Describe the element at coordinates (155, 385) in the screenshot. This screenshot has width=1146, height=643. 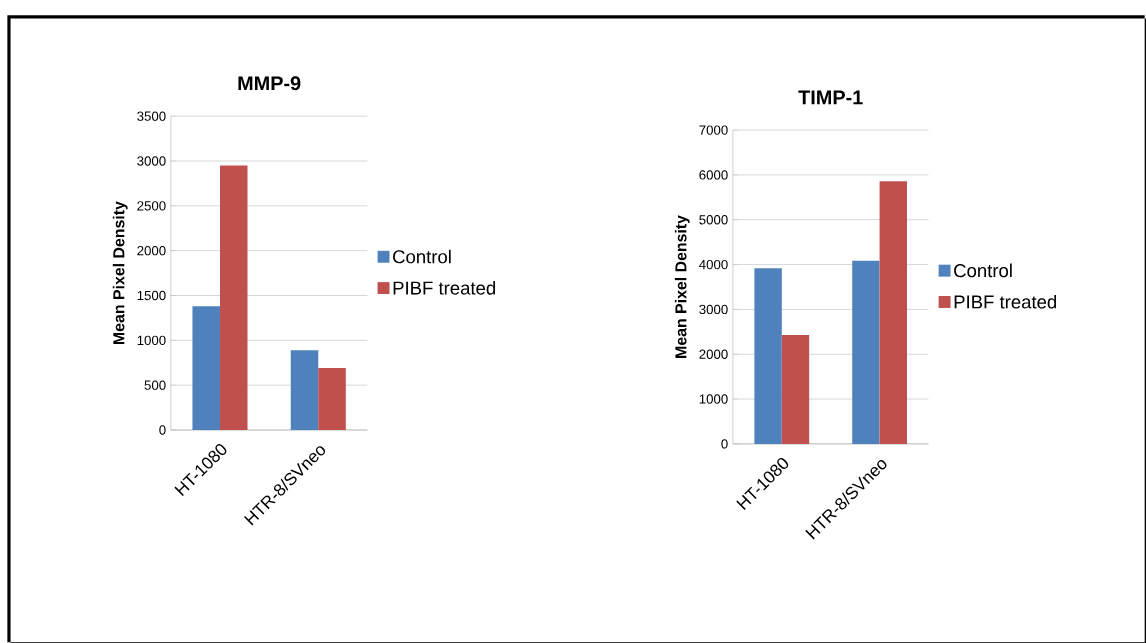
I see `y-tick-label: 500` at that location.